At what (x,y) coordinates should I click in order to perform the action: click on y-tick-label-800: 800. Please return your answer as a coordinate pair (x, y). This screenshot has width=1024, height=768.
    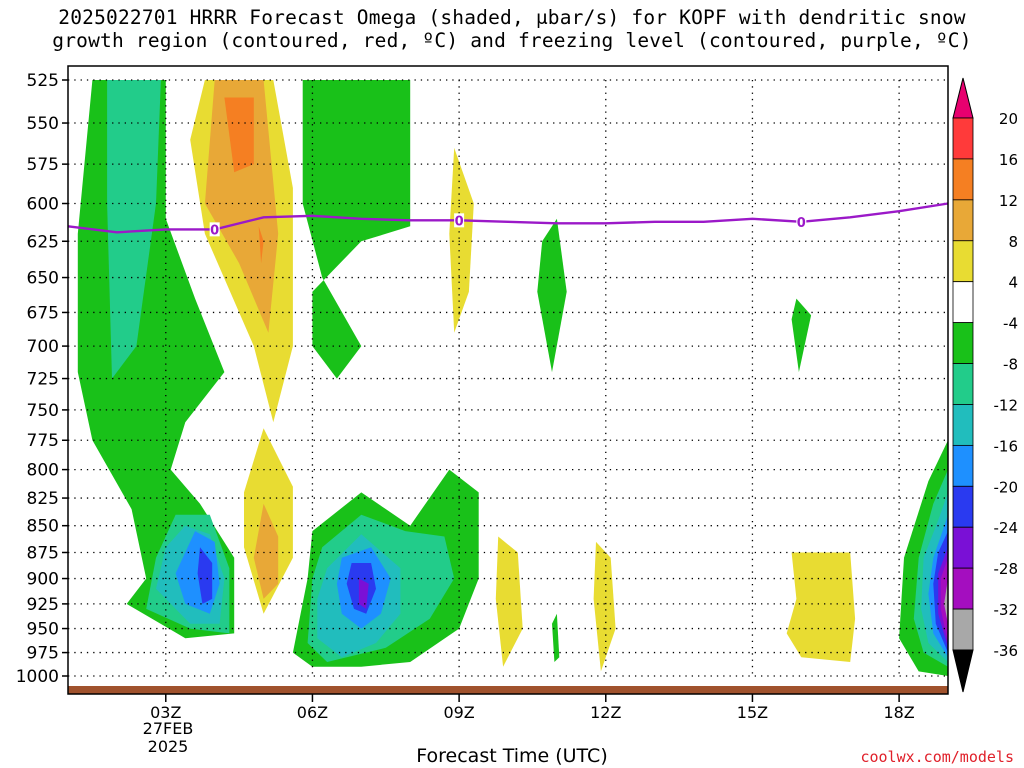
    Looking at the image, I should click on (43, 471).